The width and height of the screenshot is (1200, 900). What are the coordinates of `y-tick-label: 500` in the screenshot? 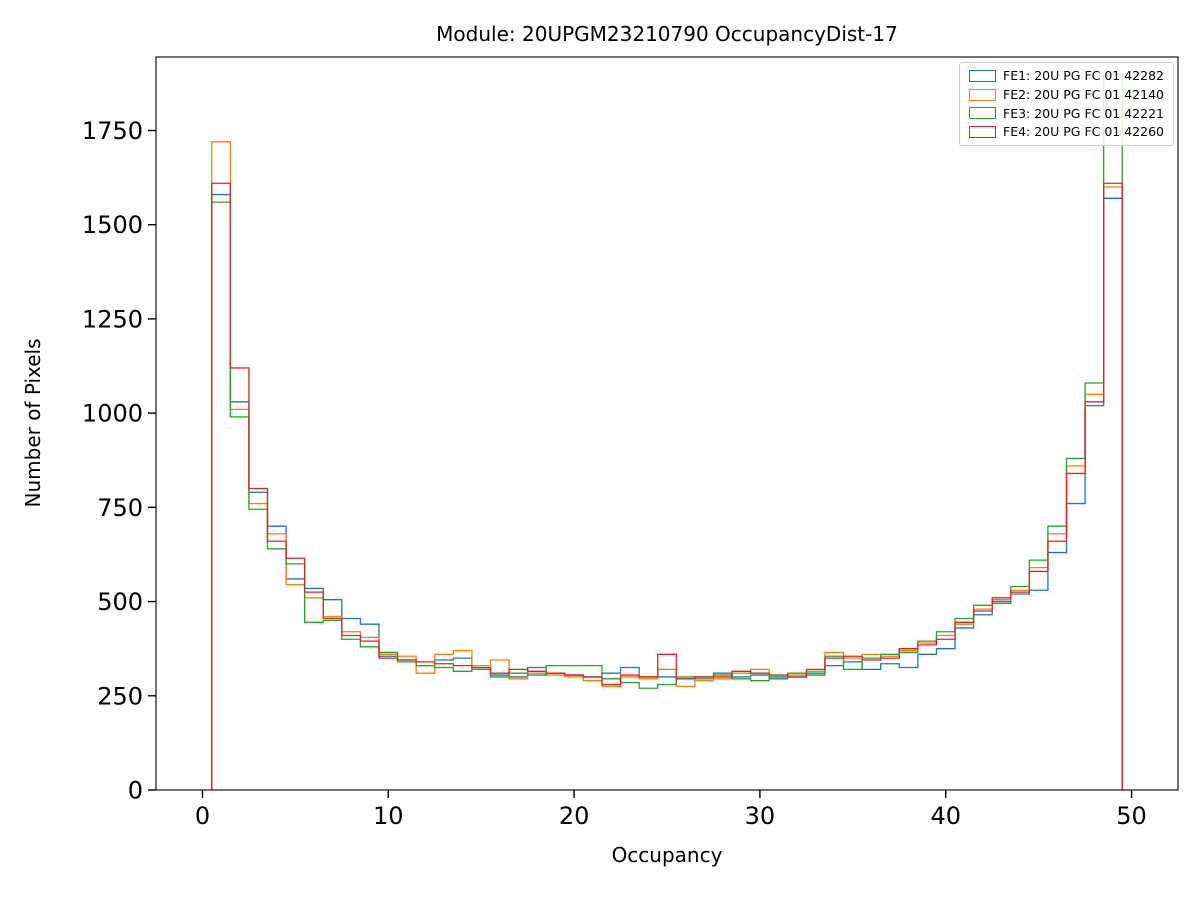 It's located at (120, 602).